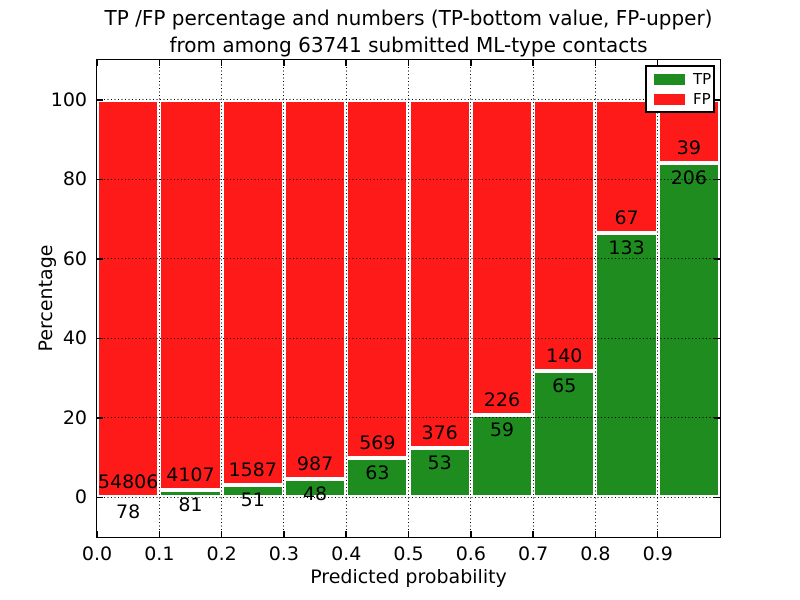 The width and height of the screenshot is (800, 600). What do you see at coordinates (346, 554) in the screenshot?
I see `x-tick-label: 0.4` at bounding box center [346, 554].